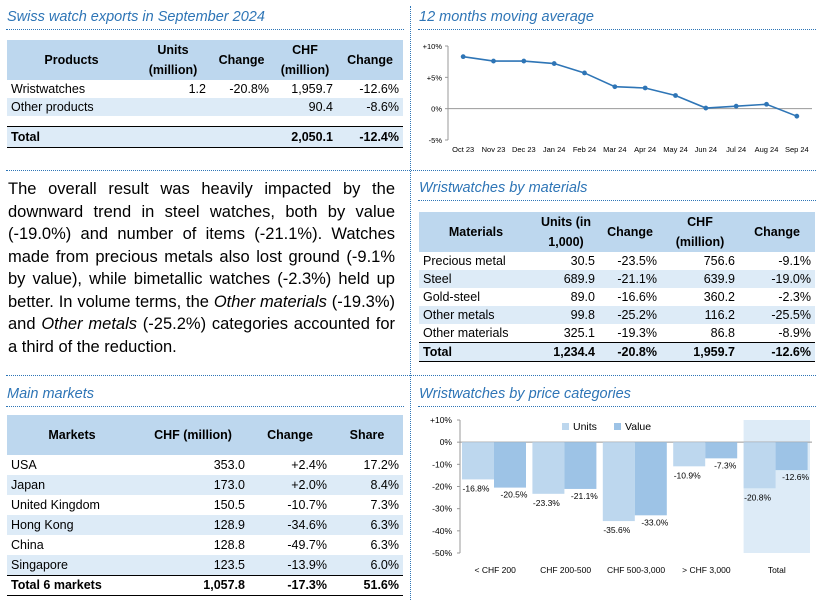 Image resolution: width=822 pixels, height=605 pixels. Describe the element at coordinates (464, 261) in the screenshot. I see `material-name: Precious metal` at that location.